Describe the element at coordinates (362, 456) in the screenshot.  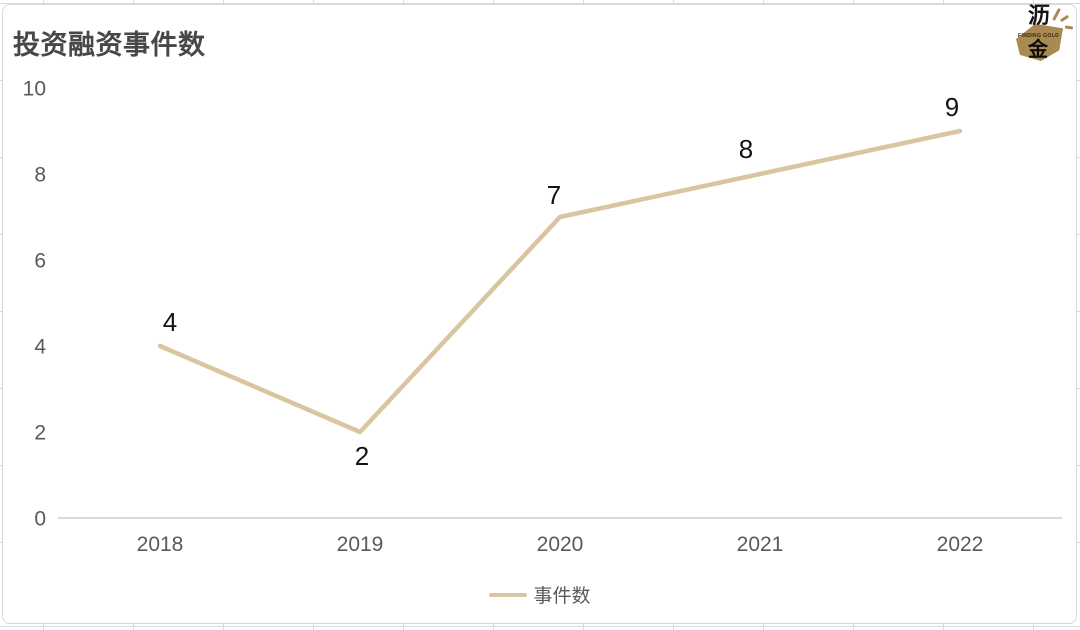
I see `data-label: 2` at that location.